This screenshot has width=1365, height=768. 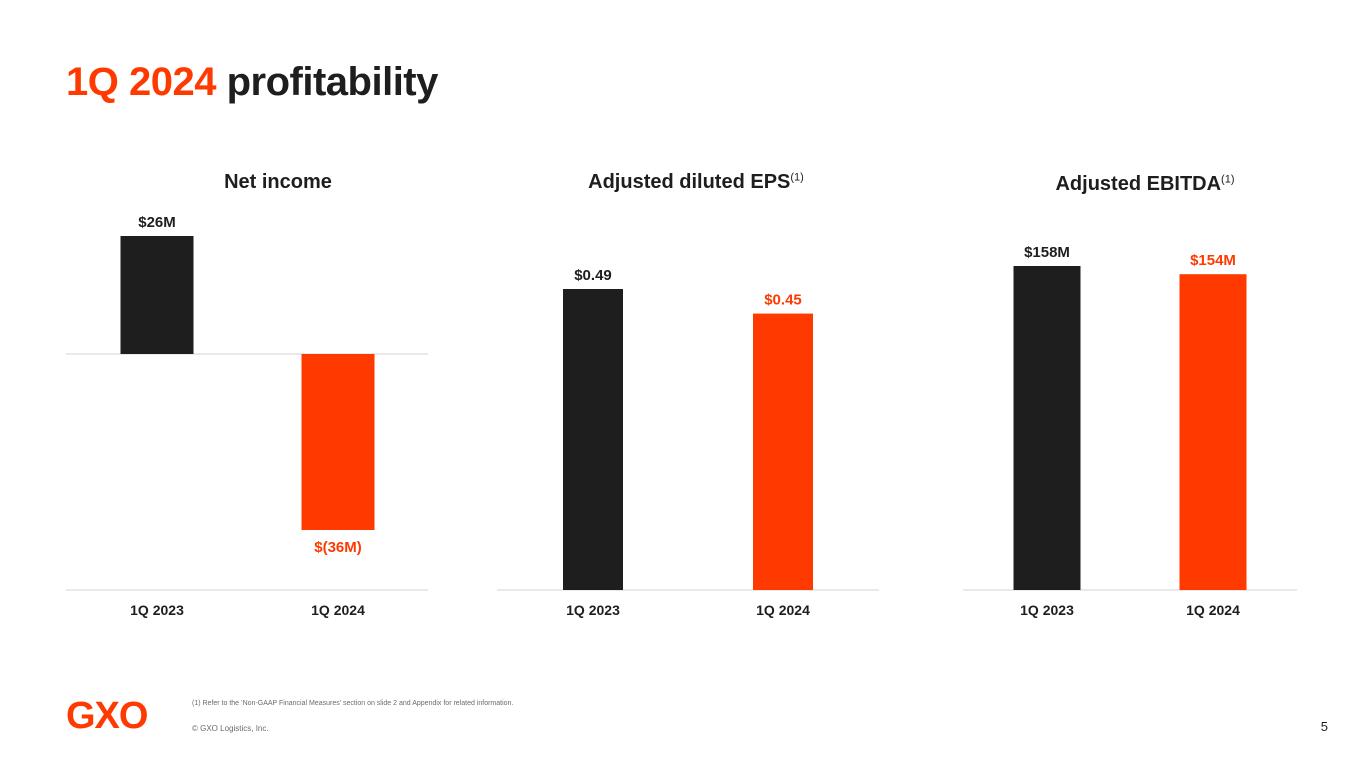 What do you see at coordinates (688, 442) in the screenshot?
I see `adjusted-eps-chart: $0.49 1Q 2023 $0.45 1Q 2024` at bounding box center [688, 442].